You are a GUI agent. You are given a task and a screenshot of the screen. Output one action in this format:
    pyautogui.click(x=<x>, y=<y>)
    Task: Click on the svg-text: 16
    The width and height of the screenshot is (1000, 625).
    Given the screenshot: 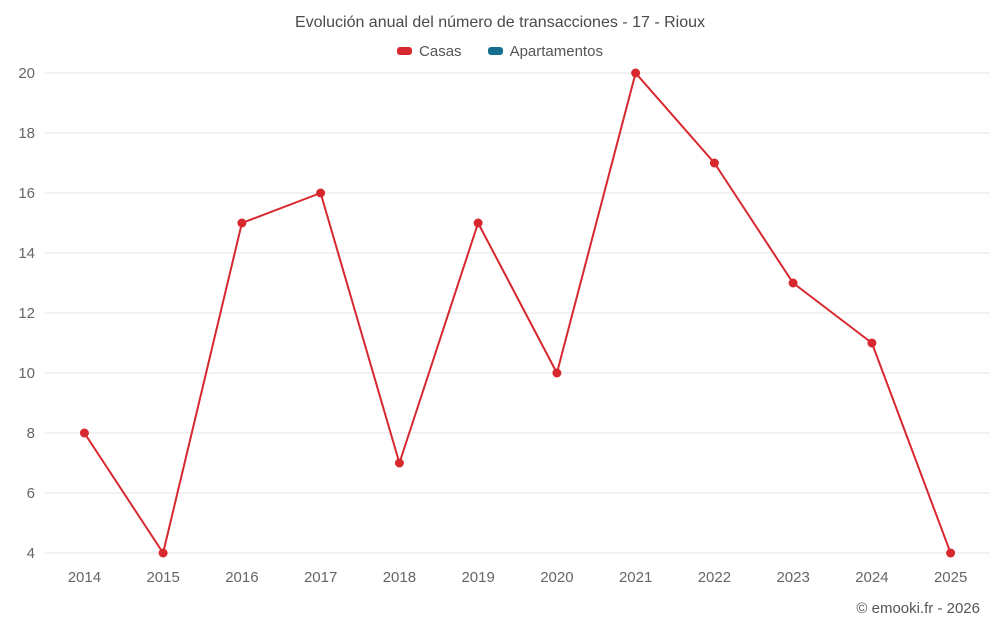 What is the action you would take?
    pyautogui.click(x=26, y=193)
    